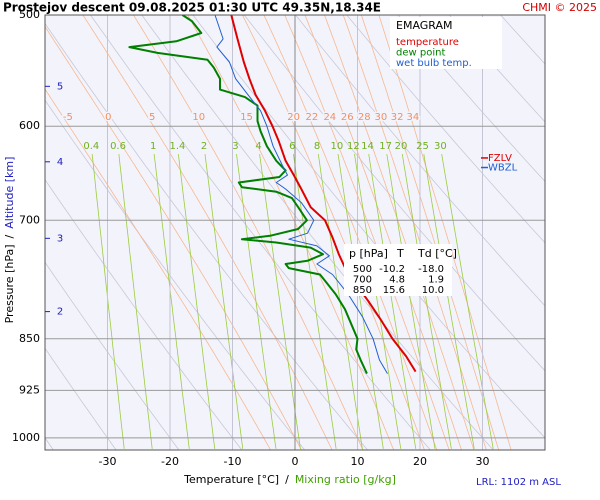 Image resolution: width=600 pixels, height=500 pixels. What do you see at coordinates (440, 146) in the screenshot?
I see `mixing-ratio-label: 30` at bounding box center [440, 146].